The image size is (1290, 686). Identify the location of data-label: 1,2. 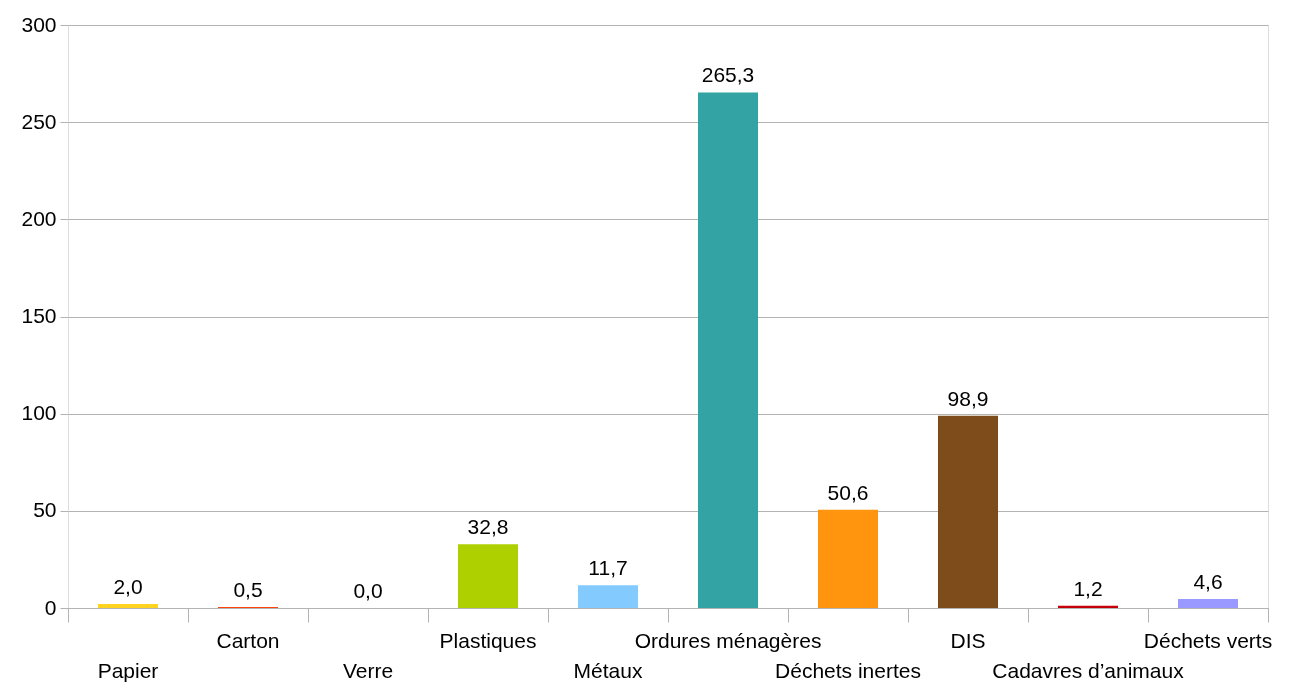
(1088, 588).